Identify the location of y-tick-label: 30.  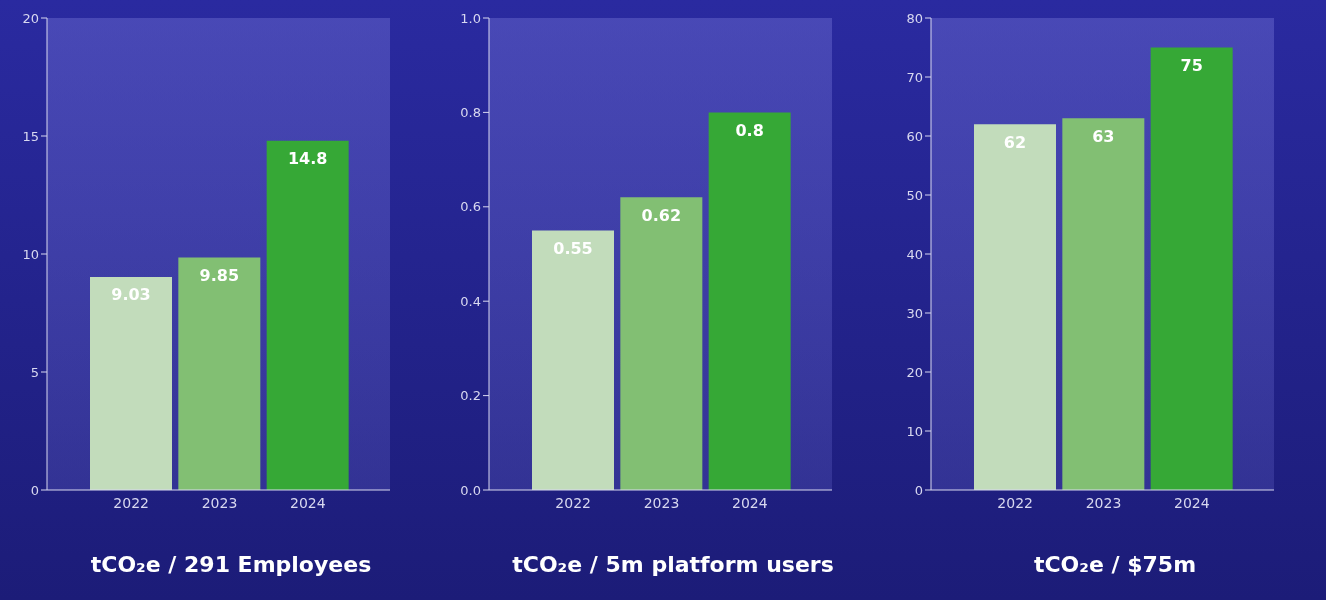
(914, 313).